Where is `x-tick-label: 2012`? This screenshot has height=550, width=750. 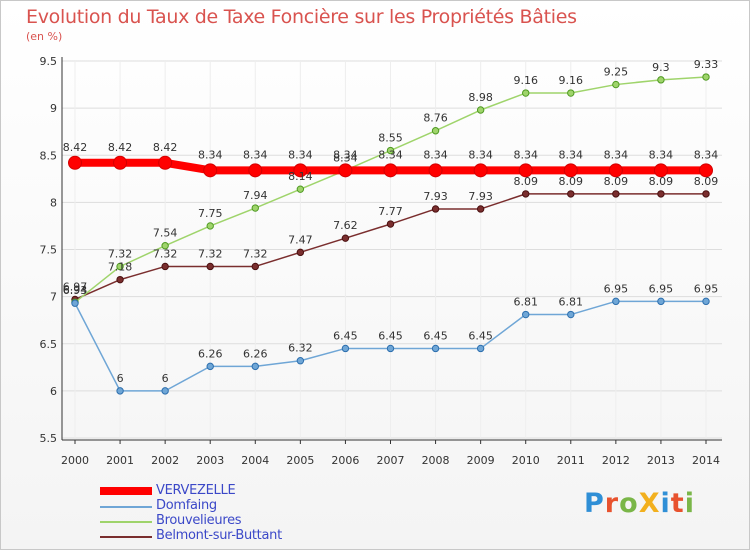
x-tick-label: 2012 is located at coordinates (616, 460).